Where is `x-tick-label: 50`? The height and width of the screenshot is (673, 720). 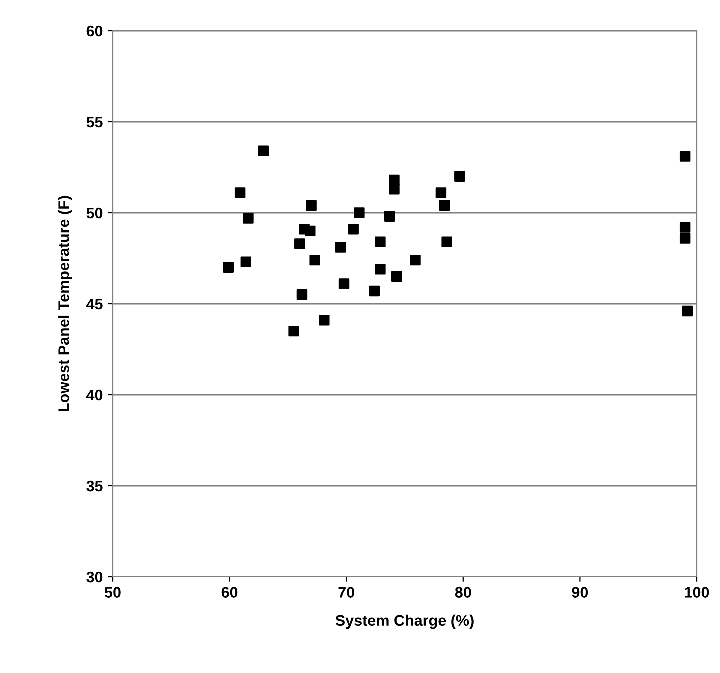 x-tick-label: 50 is located at coordinates (112, 592).